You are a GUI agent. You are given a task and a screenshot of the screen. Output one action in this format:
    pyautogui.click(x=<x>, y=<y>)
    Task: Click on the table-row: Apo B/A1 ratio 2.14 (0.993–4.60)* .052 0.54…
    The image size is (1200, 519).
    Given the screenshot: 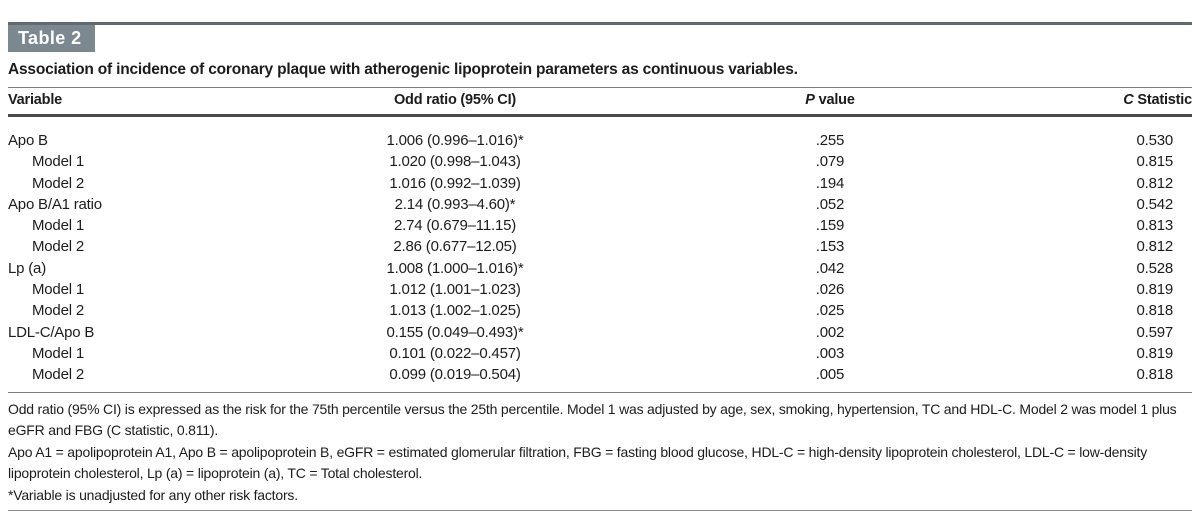 What is the action you would take?
    pyautogui.click(x=600, y=204)
    